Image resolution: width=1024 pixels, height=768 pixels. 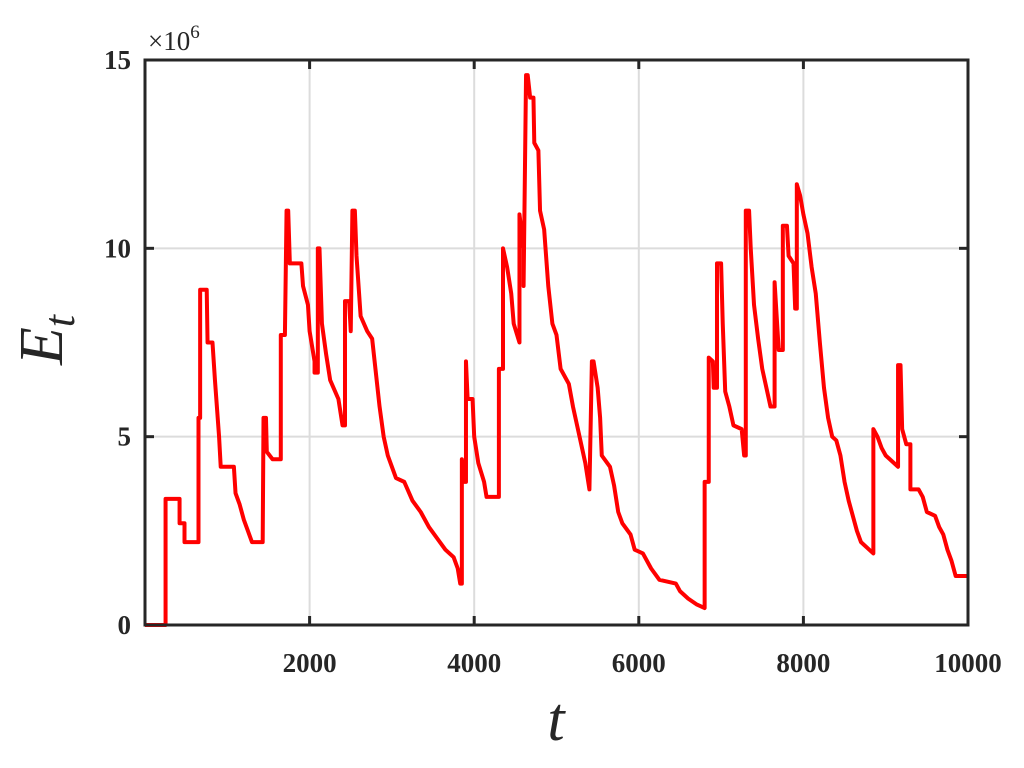 I want to click on y-axis-label: Et, so click(x=46, y=339).